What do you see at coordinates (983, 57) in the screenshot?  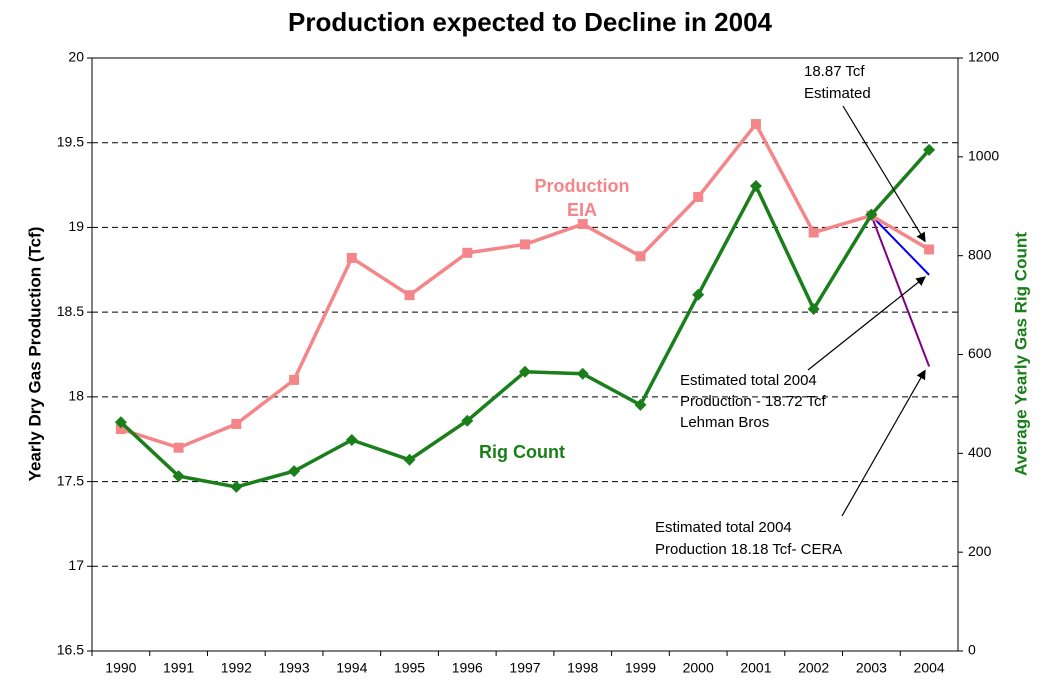 I see `y2-tick-label: 1200` at bounding box center [983, 57].